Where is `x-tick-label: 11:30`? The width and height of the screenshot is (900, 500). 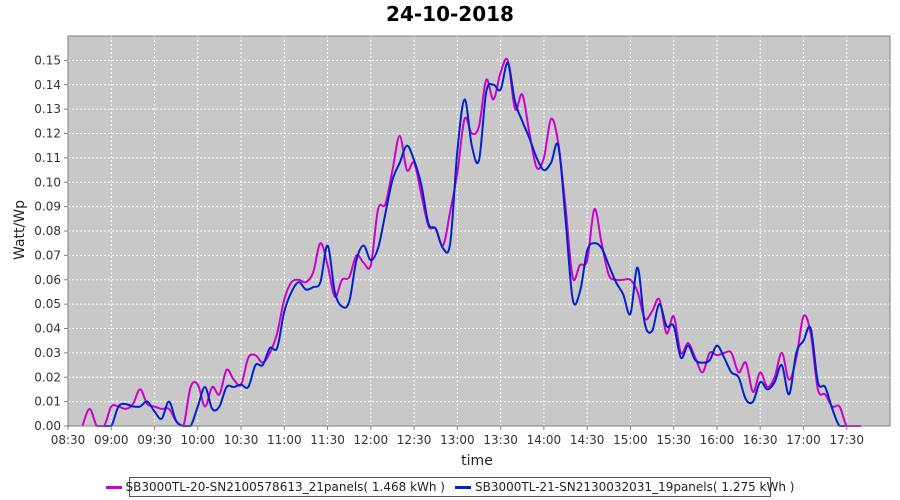
x-tick-label: 11:30 is located at coordinates (327, 440).